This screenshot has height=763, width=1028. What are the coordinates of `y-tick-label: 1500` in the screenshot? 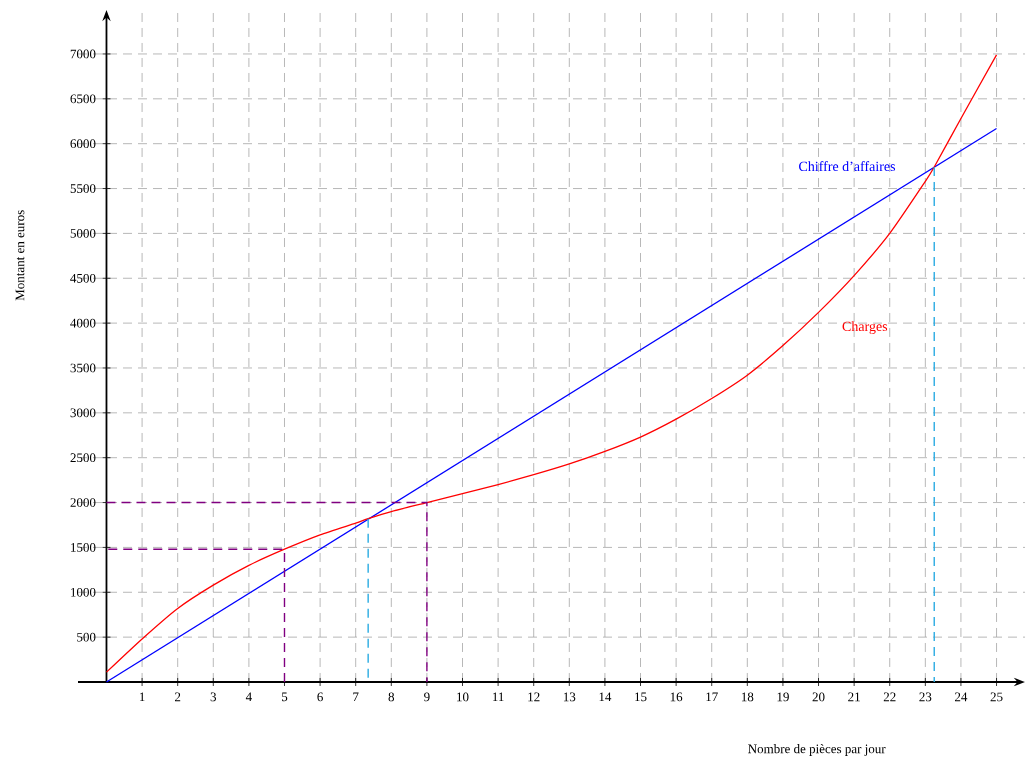 It's located at (83, 547).